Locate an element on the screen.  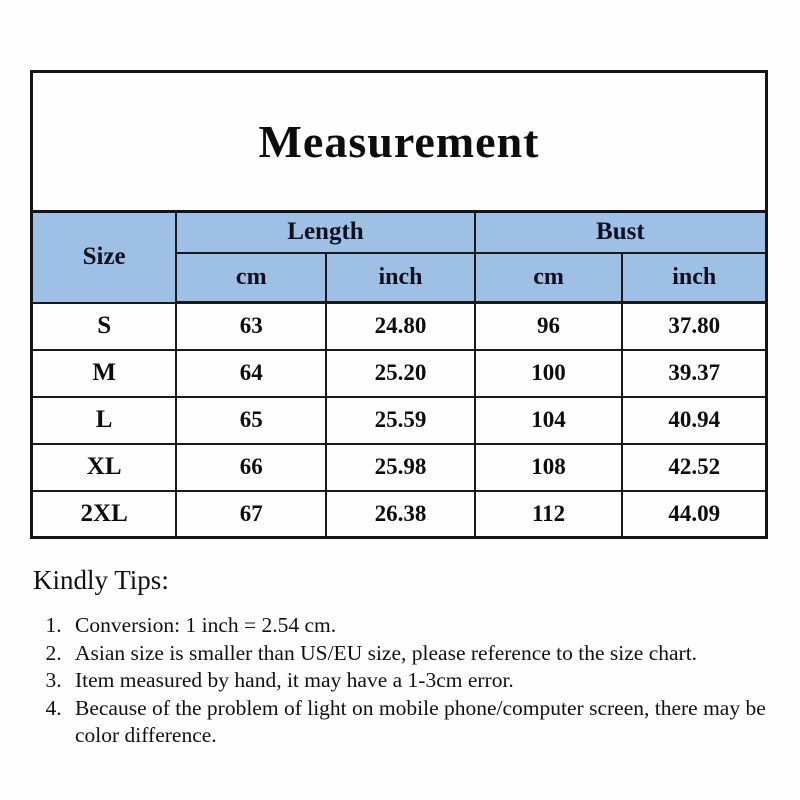
table-header-units-row: cm inch cm inch is located at coordinates (400, 277).